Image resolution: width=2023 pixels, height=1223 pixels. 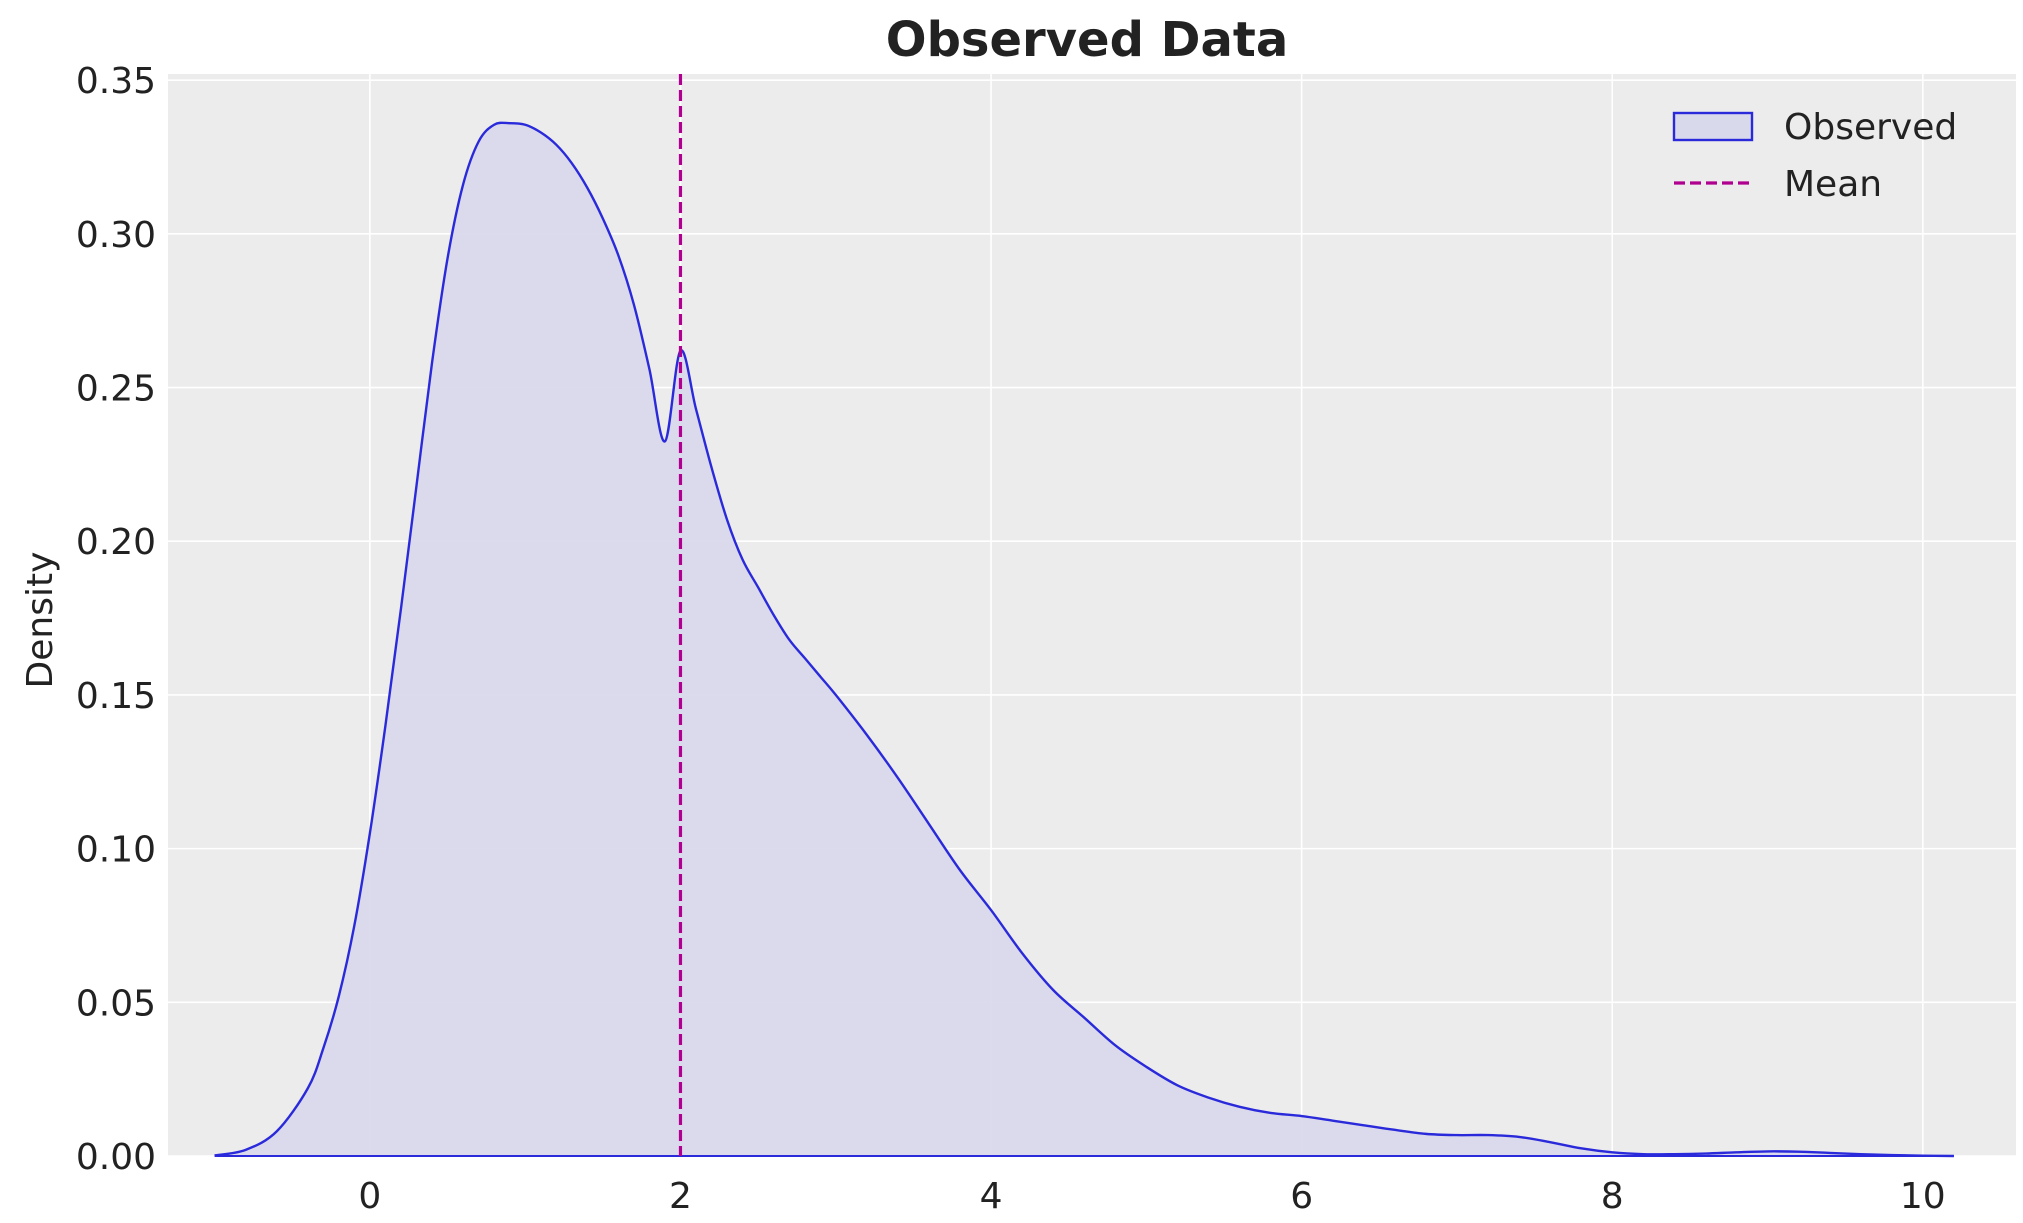 What do you see at coordinates (116, 235) in the screenshot?
I see `y-tick-label: 0.30` at bounding box center [116, 235].